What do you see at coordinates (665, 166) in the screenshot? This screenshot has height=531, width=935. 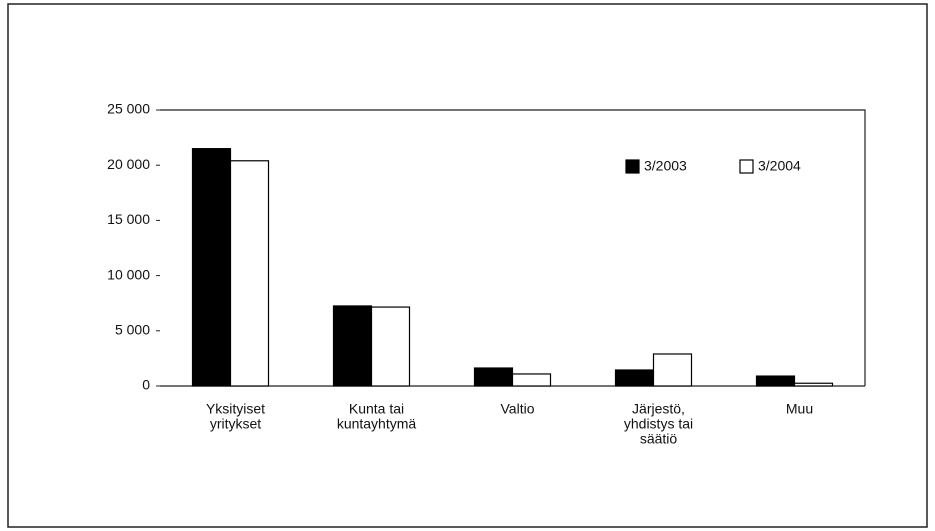 I see `legend-label: 3/2003` at bounding box center [665, 166].